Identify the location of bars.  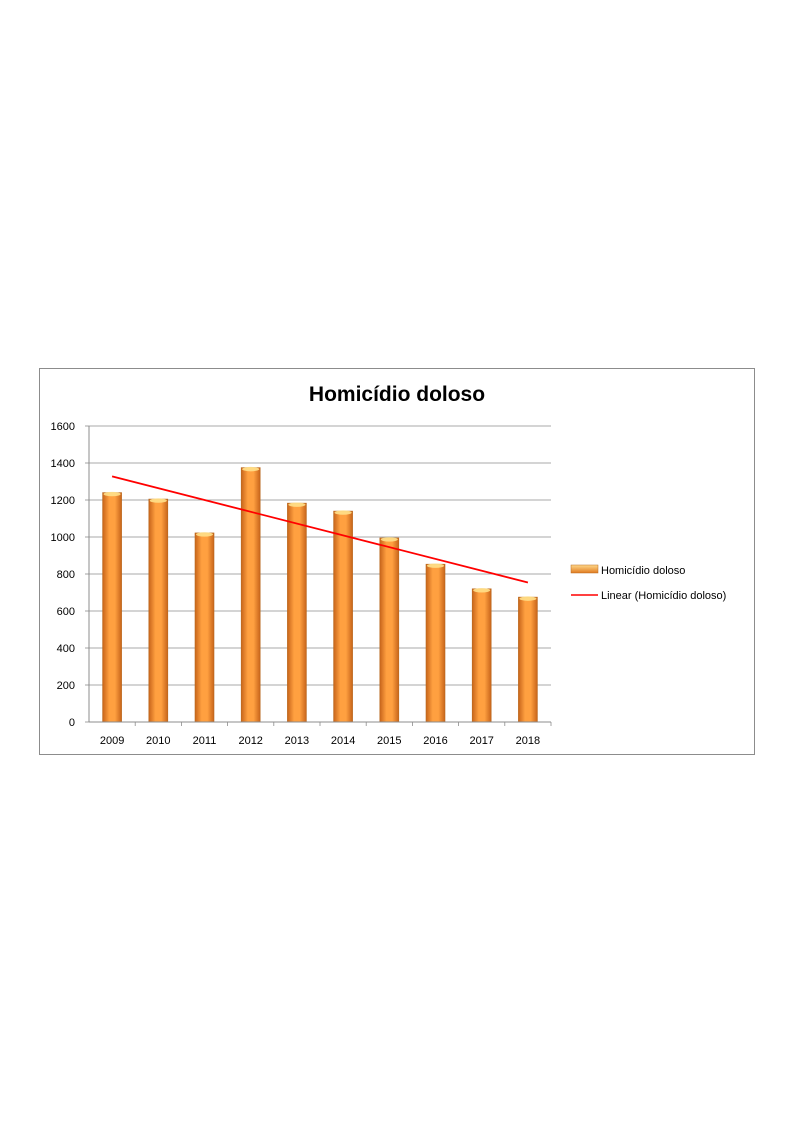
(320, 594).